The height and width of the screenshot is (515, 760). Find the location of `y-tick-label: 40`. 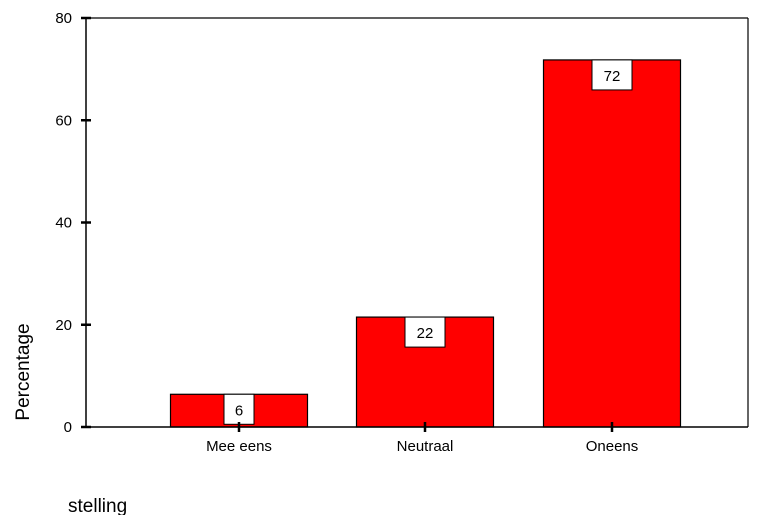

y-tick-label: 40 is located at coordinates (63, 223).